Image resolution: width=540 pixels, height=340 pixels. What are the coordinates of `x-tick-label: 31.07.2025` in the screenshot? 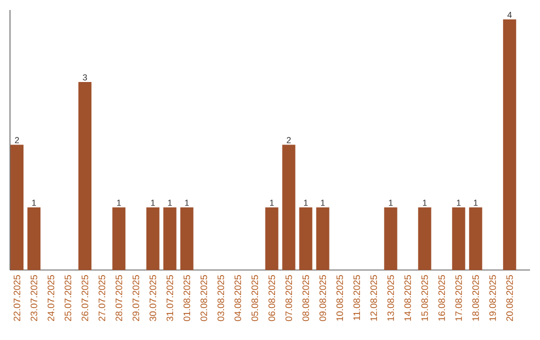 It's located at (170, 298).